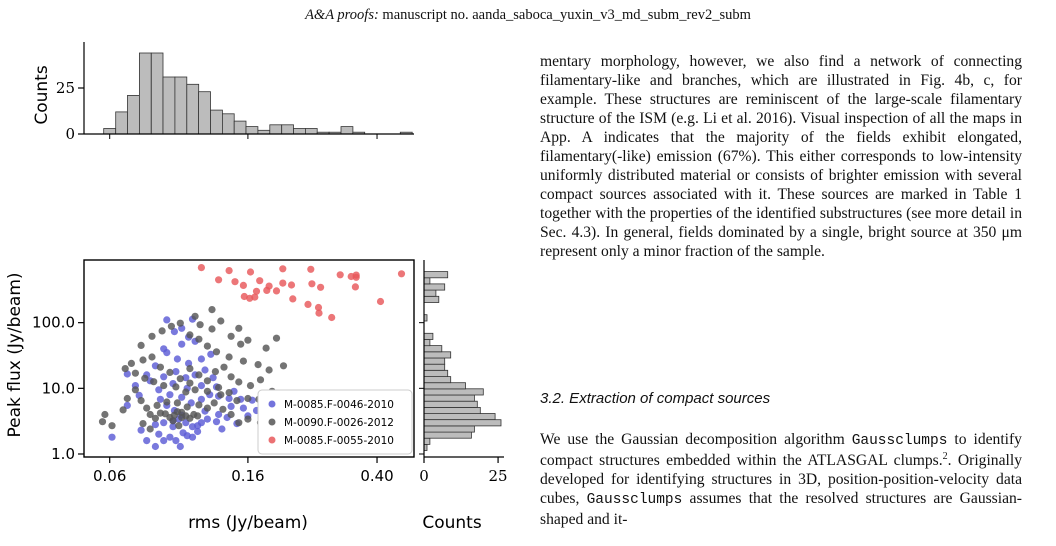 The height and width of the screenshot is (546, 1056). Describe the element at coordinates (15, 354) in the screenshot. I see `main-ylabel: Peak flux (Jy/beam)` at that location.